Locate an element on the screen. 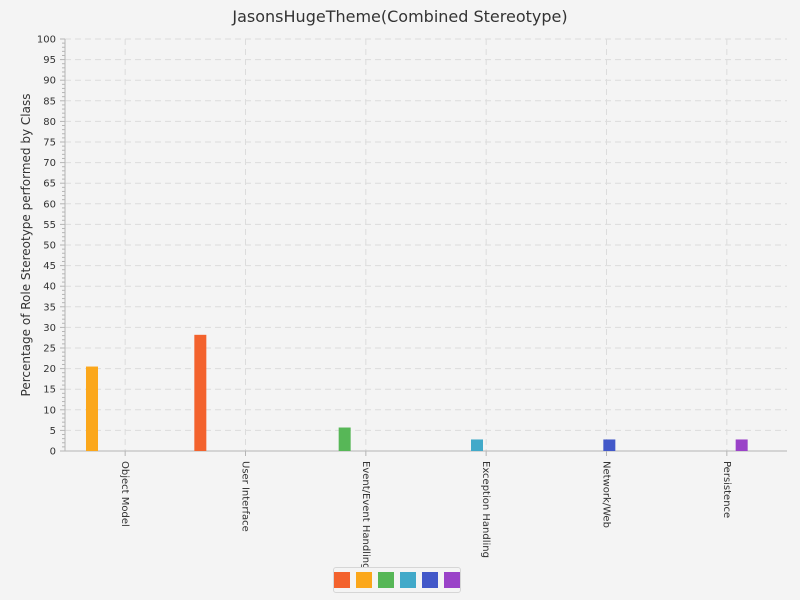 The height and width of the screenshot is (600, 800). y-tick-label: 5 is located at coordinates (53, 431).